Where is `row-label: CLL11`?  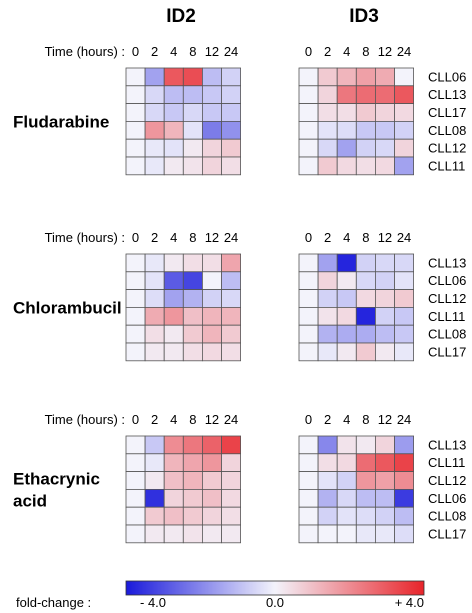
row-label: CLL11 is located at coordinates (446, 462).